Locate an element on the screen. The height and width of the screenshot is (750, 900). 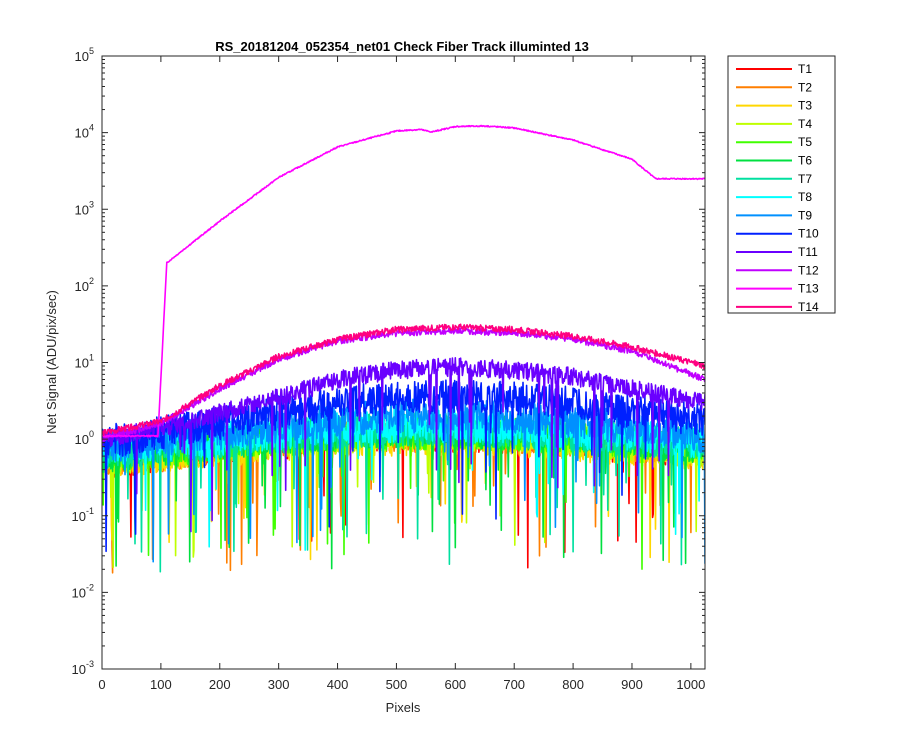
legend-label-t14: T14 is located at coordinates (808, 307).